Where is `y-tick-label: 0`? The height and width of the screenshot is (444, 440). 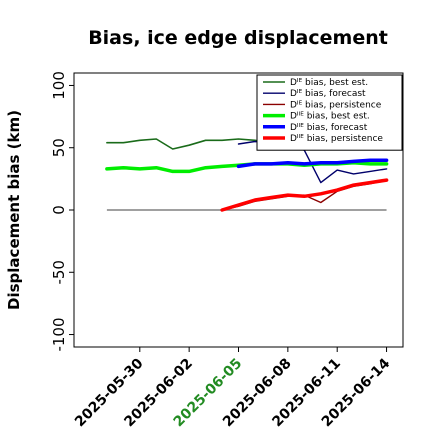 y-tick-label: 0 is located at coordinates (59, 210).